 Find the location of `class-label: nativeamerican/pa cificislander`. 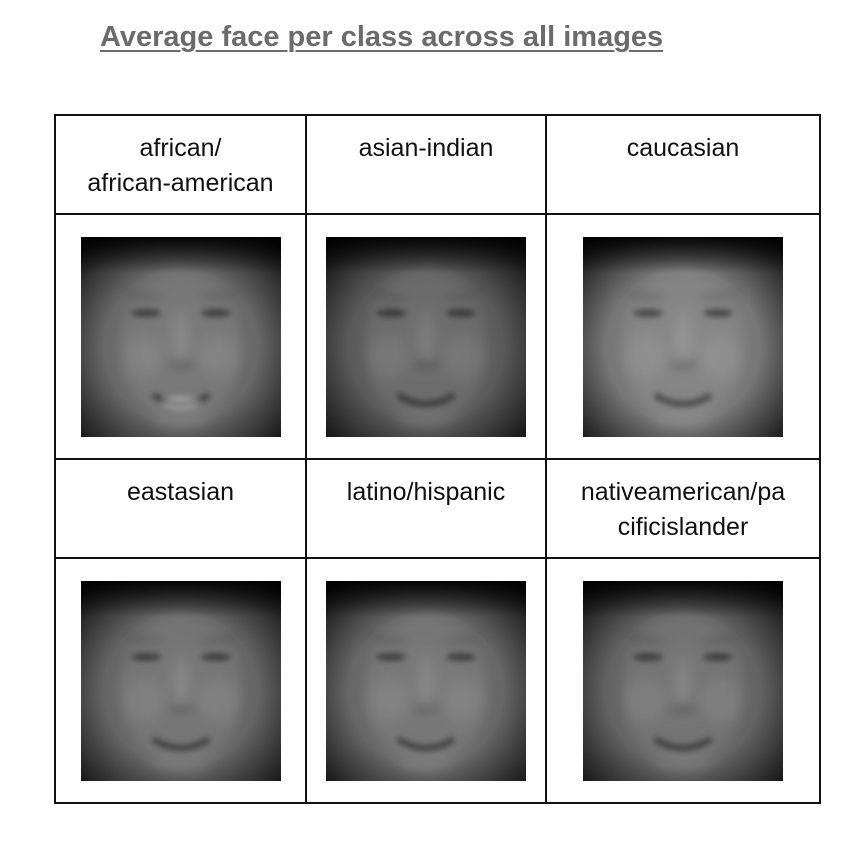

class-label: nativeamerican/pa cificislander is located at coordinates (683, 509).